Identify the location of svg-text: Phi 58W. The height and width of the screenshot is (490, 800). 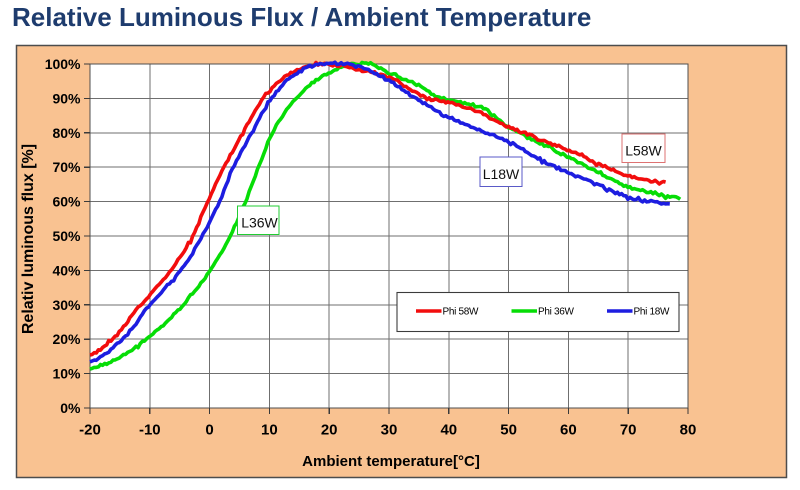
(461, 312).